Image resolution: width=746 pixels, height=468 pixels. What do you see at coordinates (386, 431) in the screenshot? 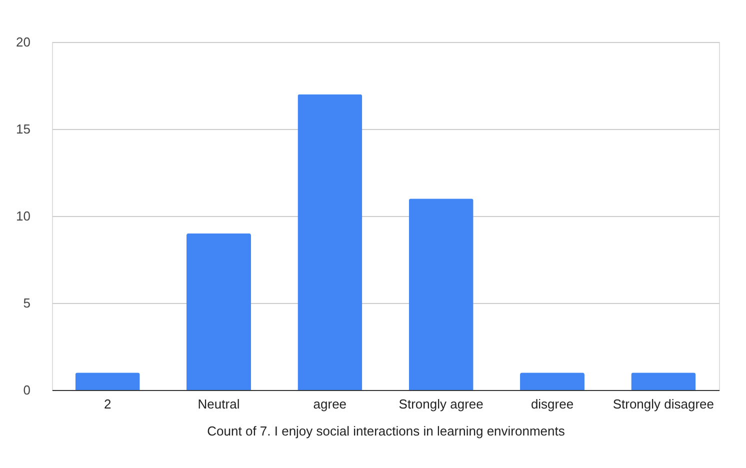
I see `x-axis-title: Count of 7. I enjoy social interactions in learning environments` at bounding box center [386, 431].